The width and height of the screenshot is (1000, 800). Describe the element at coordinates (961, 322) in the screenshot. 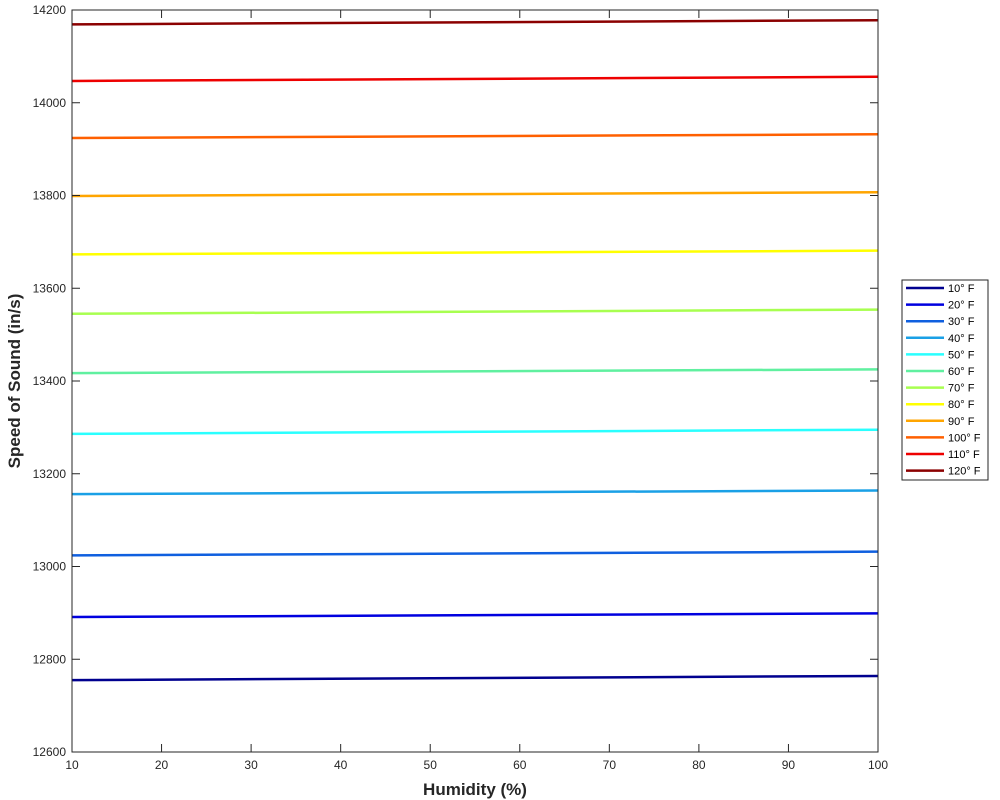

I see `legend-label: 30° F` at that location.